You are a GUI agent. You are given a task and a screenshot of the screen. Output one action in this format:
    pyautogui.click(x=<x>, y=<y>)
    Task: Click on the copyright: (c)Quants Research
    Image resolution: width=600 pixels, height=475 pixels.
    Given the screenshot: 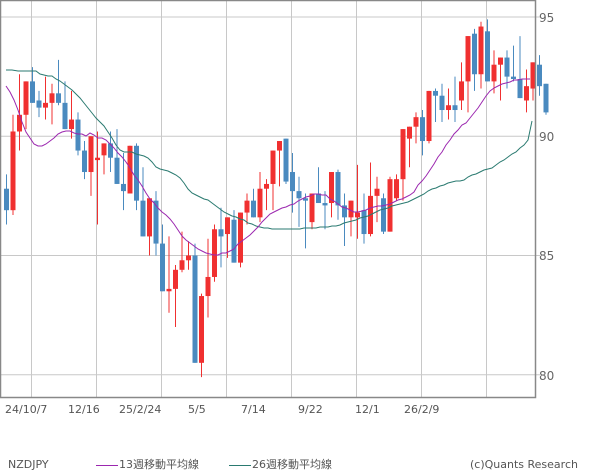 What is the action you would take?
    pyautogui.click(x=524, y=464)
    